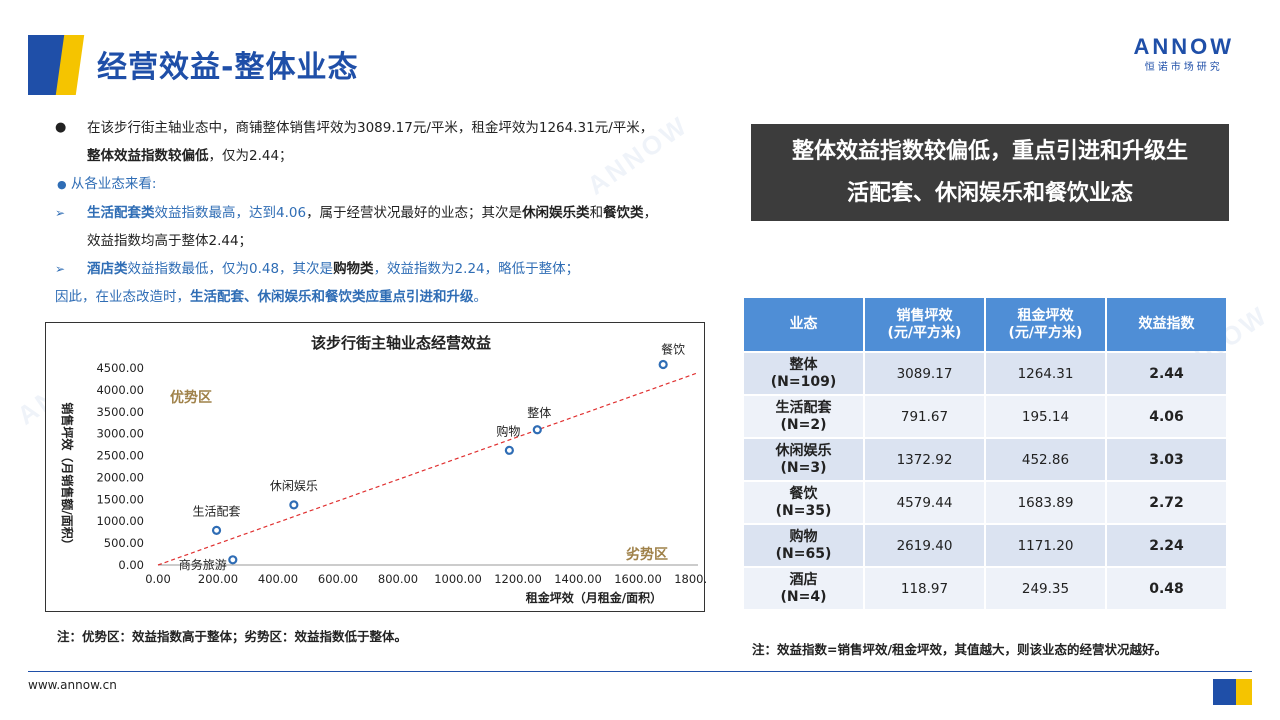  I want to click on annow-logo: ANNOW 恒诺市场研究, so click(1183, 53).